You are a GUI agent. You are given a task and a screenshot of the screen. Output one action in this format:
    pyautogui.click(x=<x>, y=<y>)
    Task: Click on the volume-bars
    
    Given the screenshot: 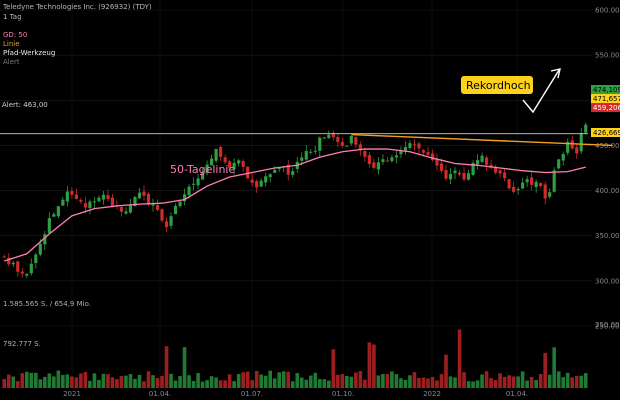 What is the action you would take?
    pyautogui.click(x=295, y=358)
    